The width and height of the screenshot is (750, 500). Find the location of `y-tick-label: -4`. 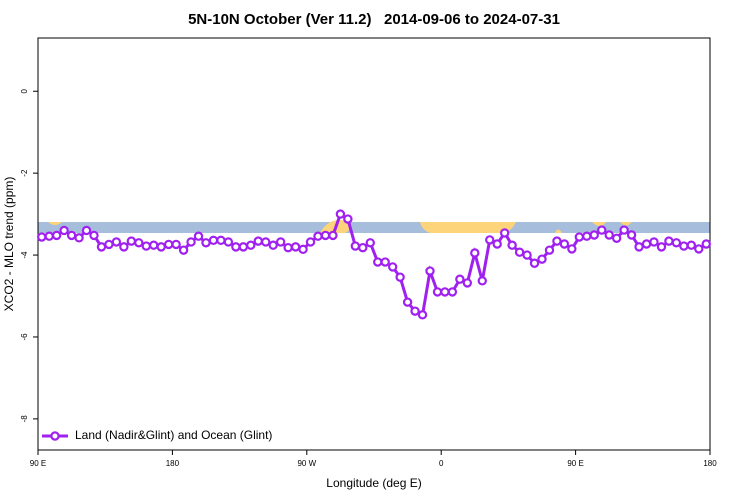

y-tick-label: -4 is located at coordinates (24, 255).